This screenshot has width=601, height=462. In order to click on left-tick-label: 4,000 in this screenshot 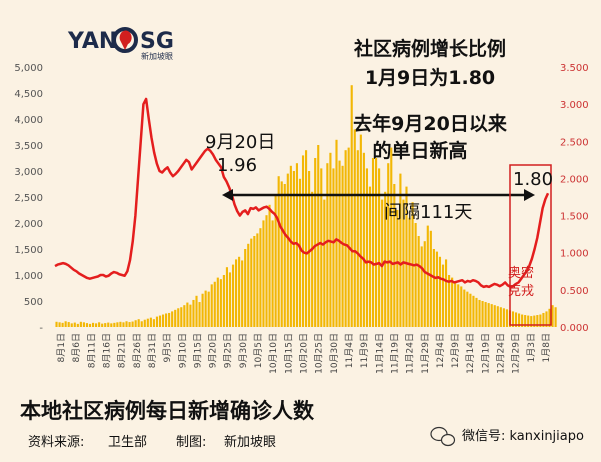, I will do `click(28, 120)`.